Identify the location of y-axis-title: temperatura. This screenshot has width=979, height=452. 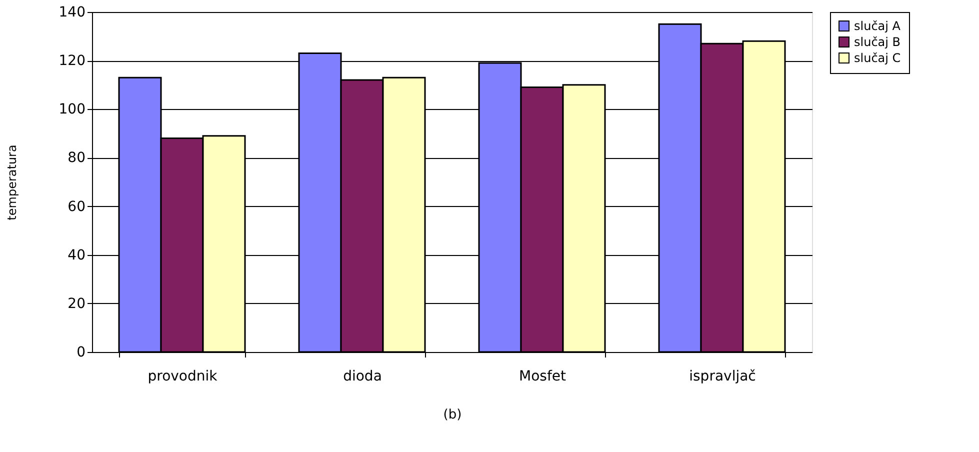
(11, 182).